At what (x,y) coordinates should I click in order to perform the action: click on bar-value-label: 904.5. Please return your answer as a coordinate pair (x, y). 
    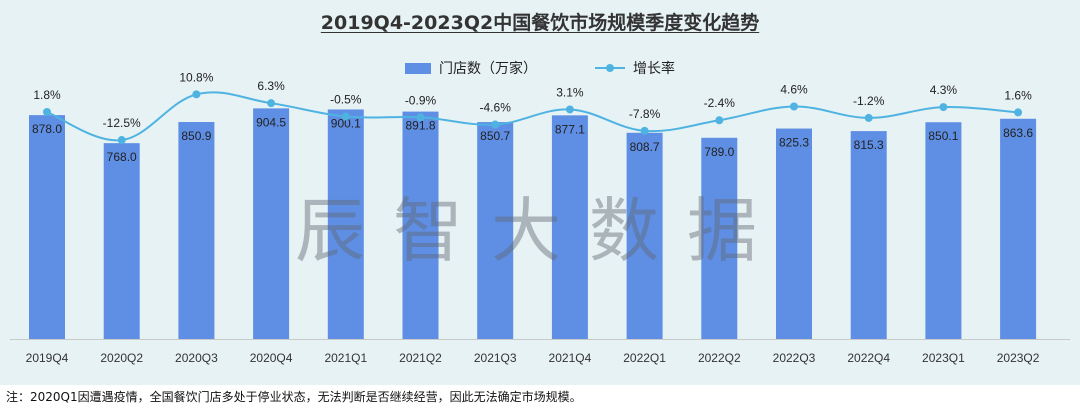
    Looking at the image, I should click on (271, 122).